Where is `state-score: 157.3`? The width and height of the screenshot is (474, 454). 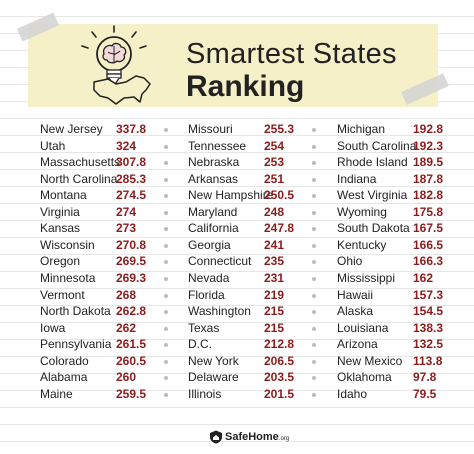 state-score: 157.3 is located at coordinates (428, 294).